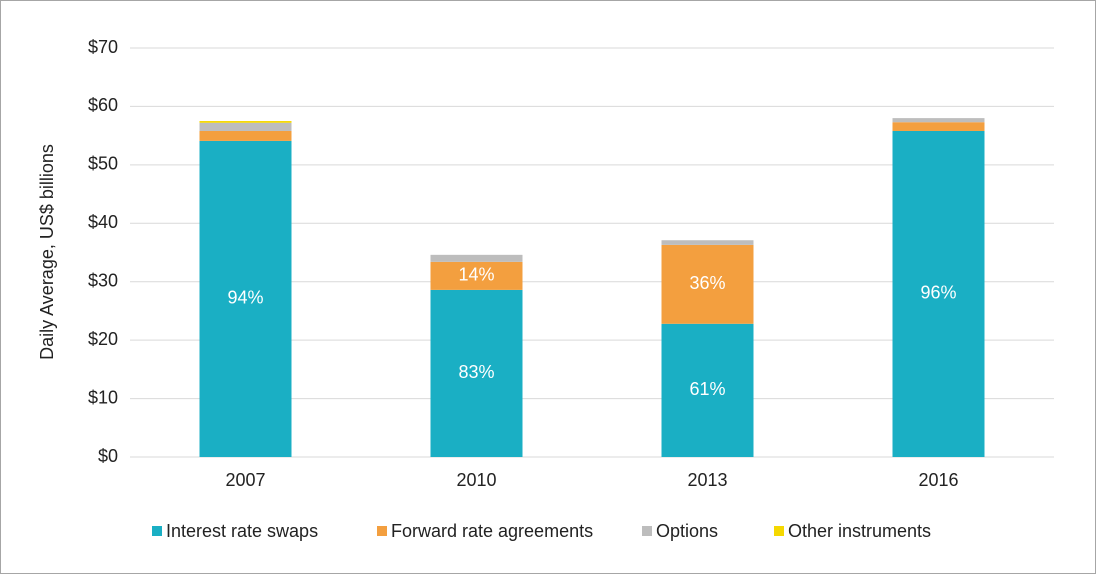 This screenshot has width=1096, height=574. Describe the element at coordinates (103, 339) in the screenshot. I see `y-tick-label: $20` at that location.